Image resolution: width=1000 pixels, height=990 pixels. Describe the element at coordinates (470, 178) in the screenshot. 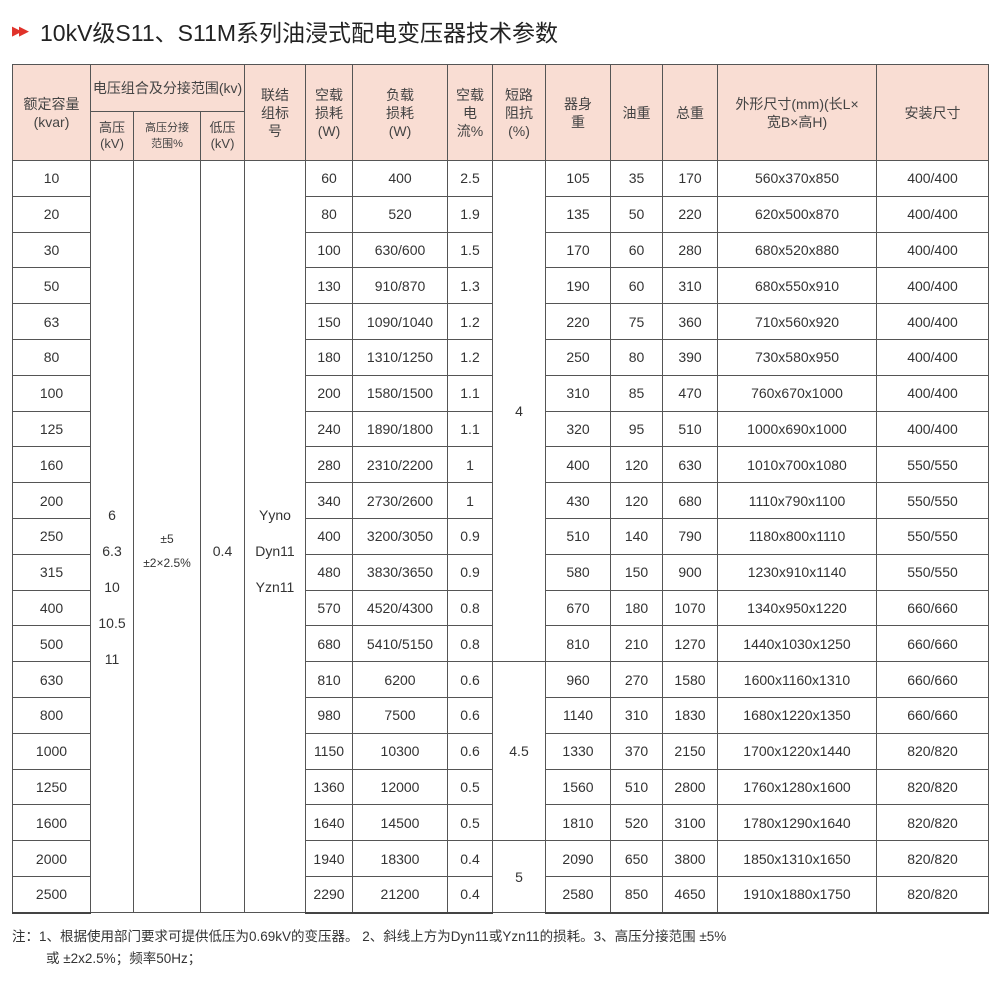

I see `cell-noload-current: 2.5` at that location.